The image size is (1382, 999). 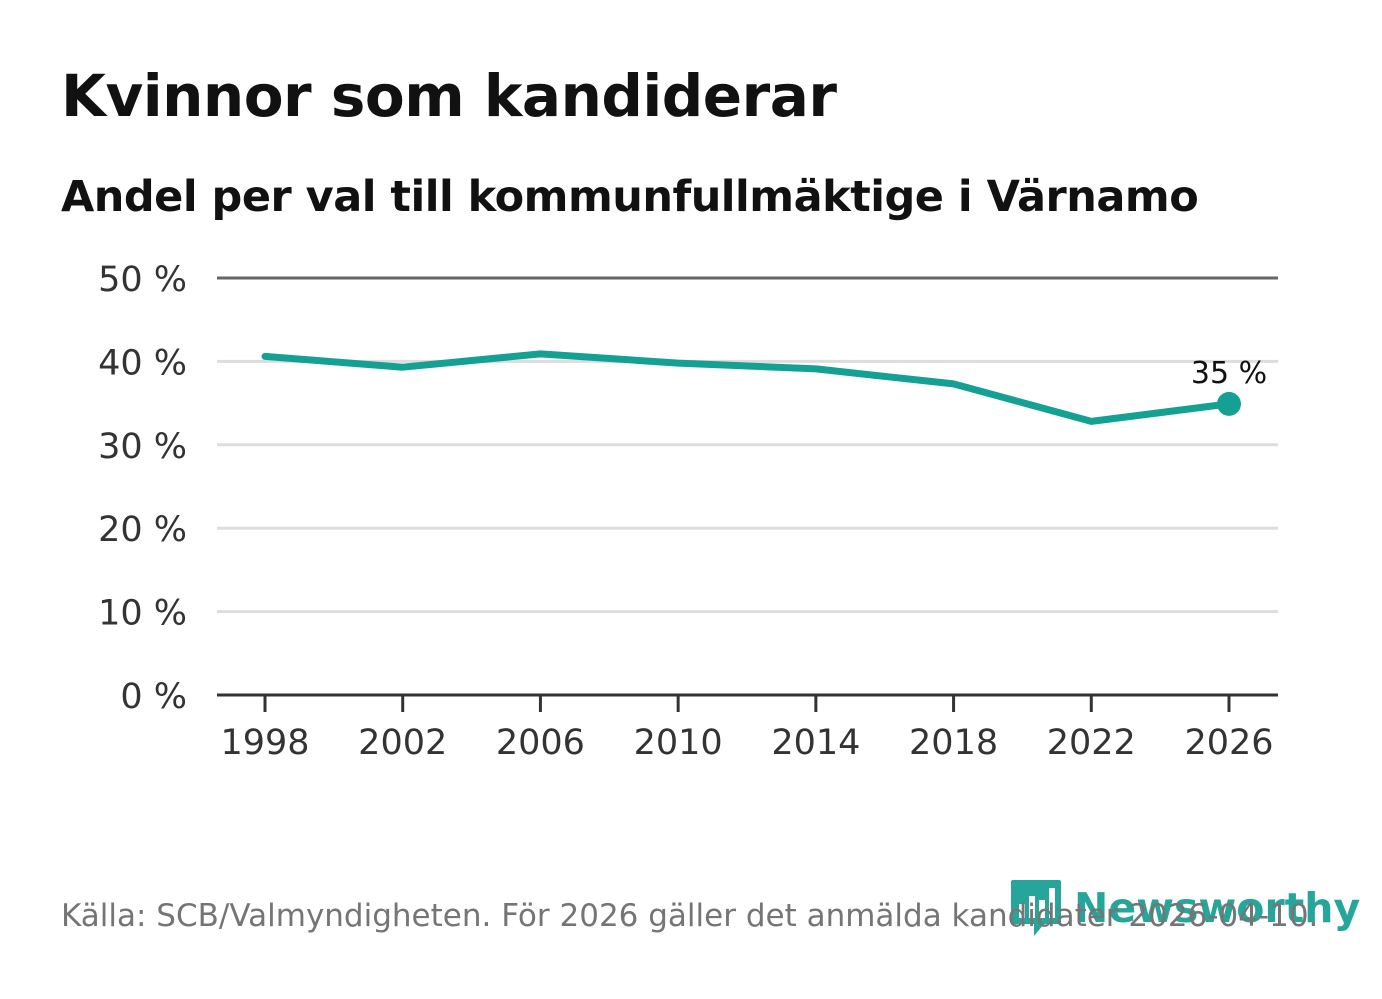 What do you see at coordinates (747, 728) in the screenshot?
I see `x-axis: 1998 2002 2006 2010 2014 2018 2022 2026` at bounding box center [747, 728].